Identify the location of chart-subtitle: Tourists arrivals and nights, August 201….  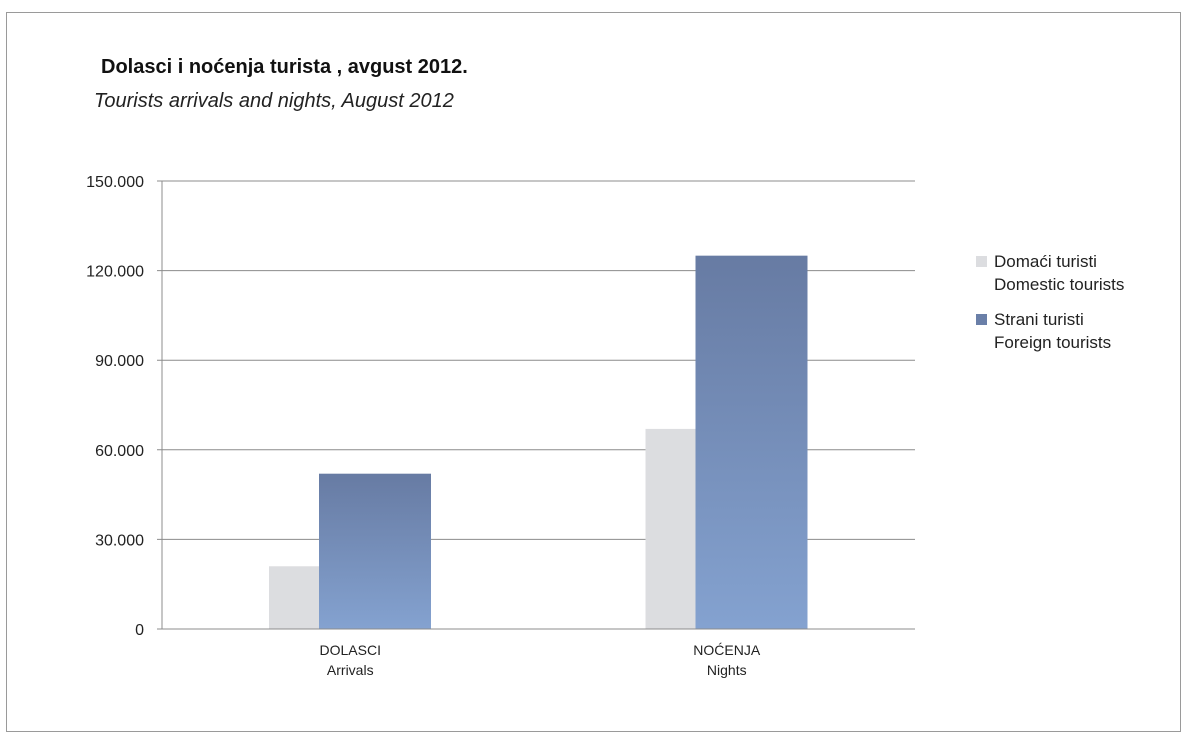
(274, 101).